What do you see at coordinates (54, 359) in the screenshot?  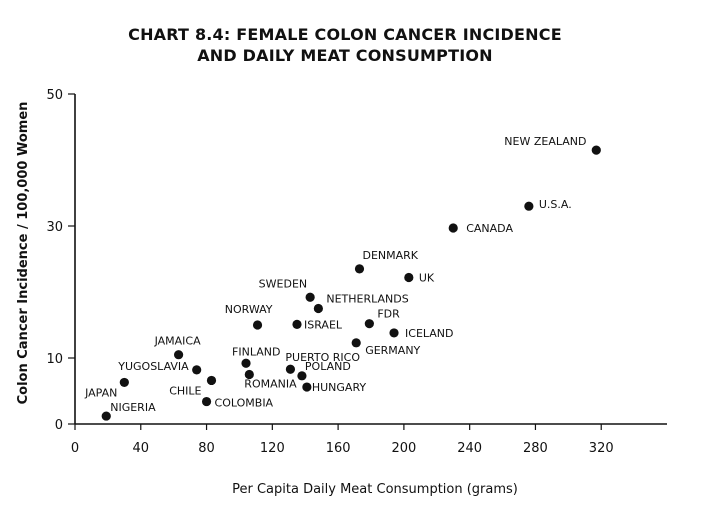 I see `y-tick-label: 10` at bounding box center [54, 359].